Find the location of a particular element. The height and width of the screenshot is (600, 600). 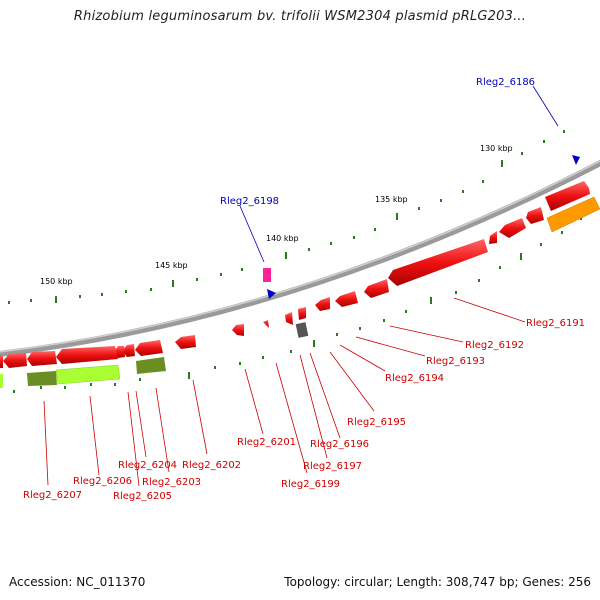

gene-label: Rleg2_6191 is located at coordinates (555, 323).